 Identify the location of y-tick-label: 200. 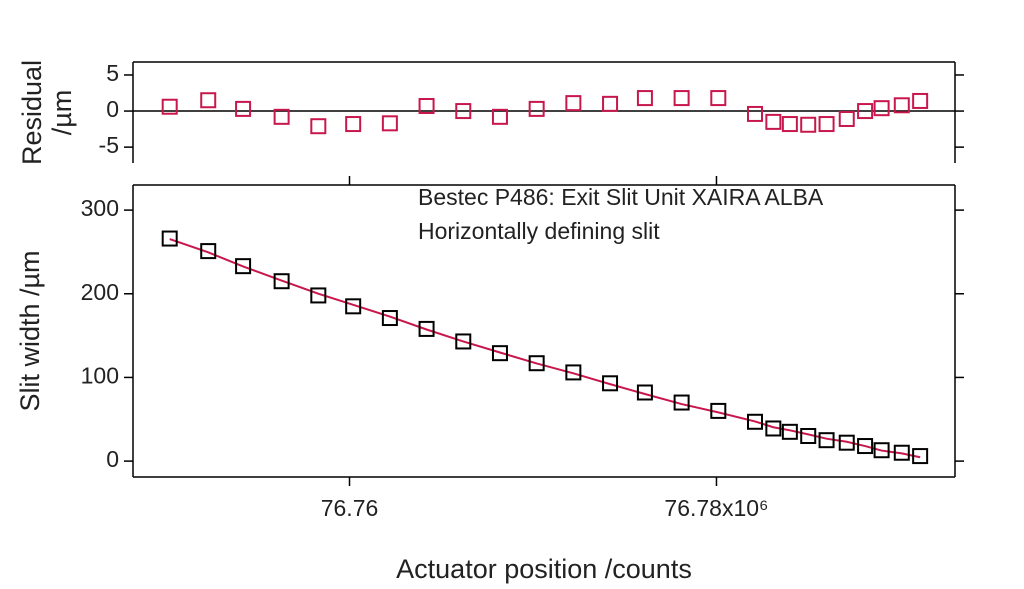
(100, 292).